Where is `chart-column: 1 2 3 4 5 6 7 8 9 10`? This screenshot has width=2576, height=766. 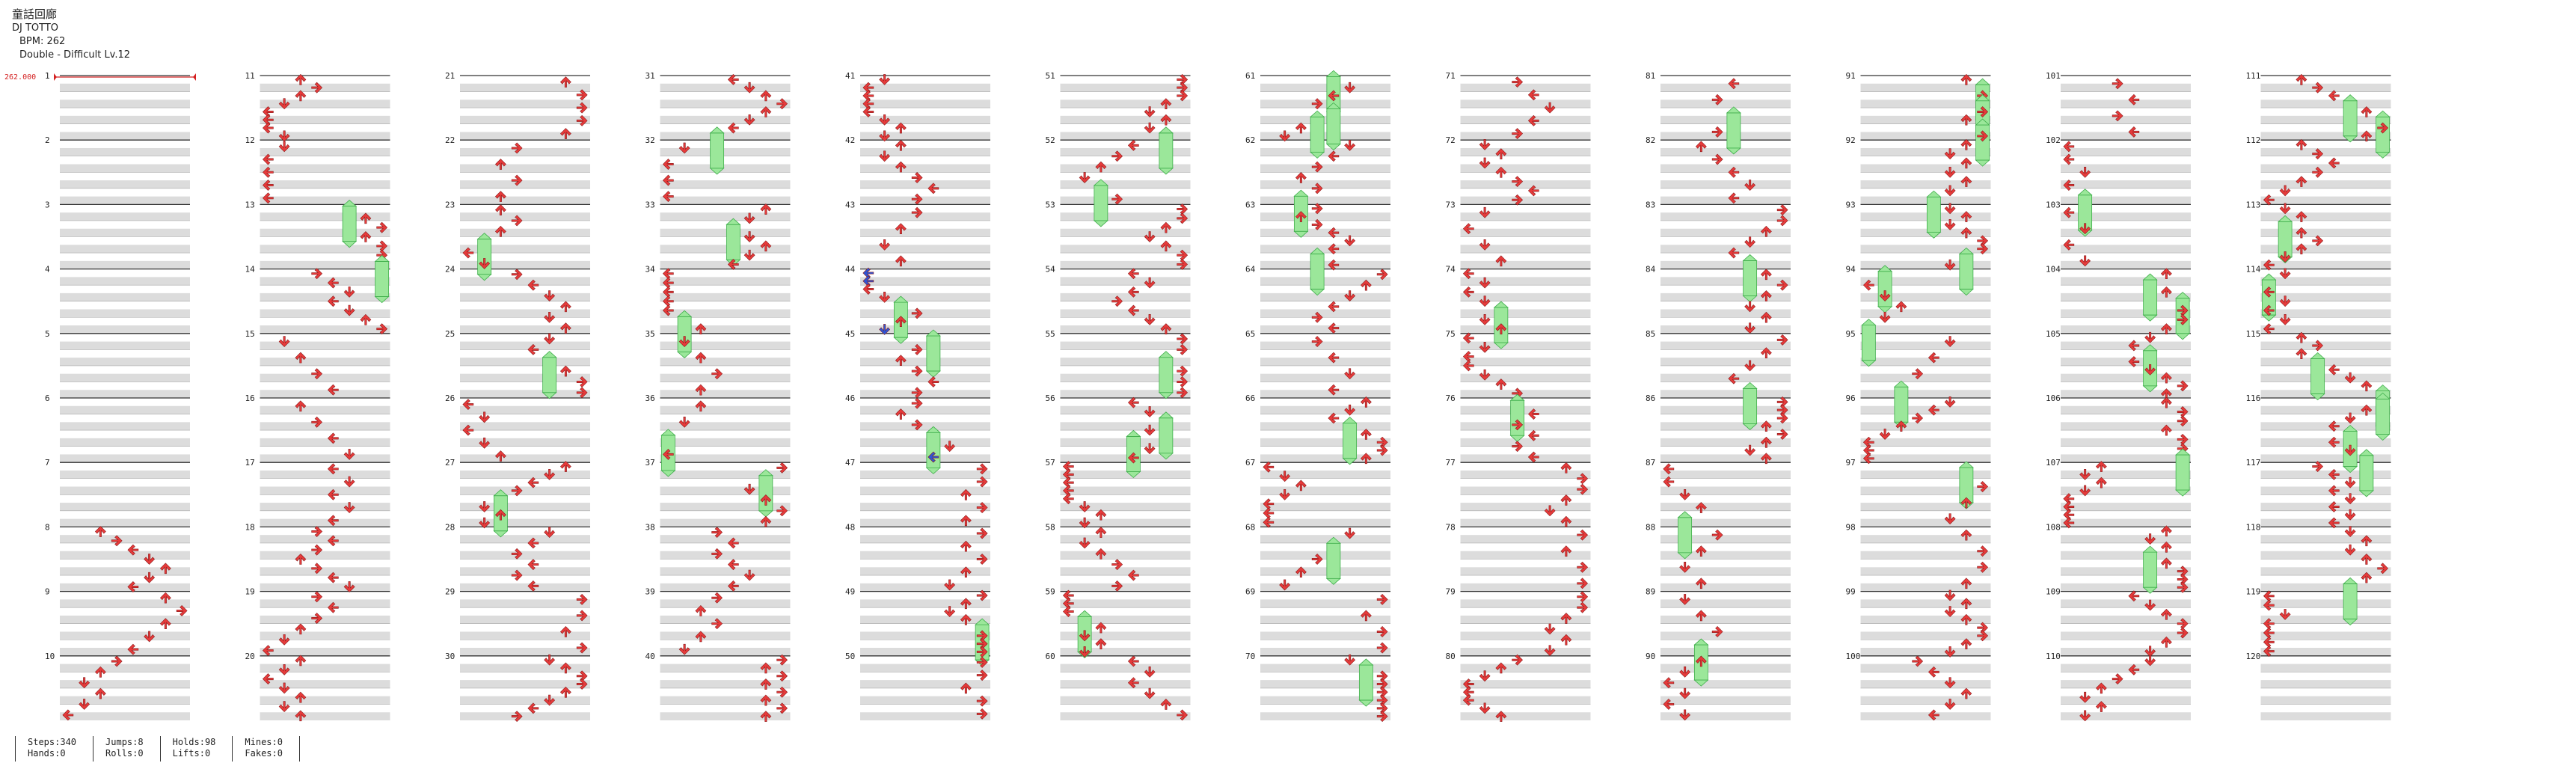
chart-column: 1 2 3 4 5 6 7 8 9 10 is located at coordinates (117, 395).